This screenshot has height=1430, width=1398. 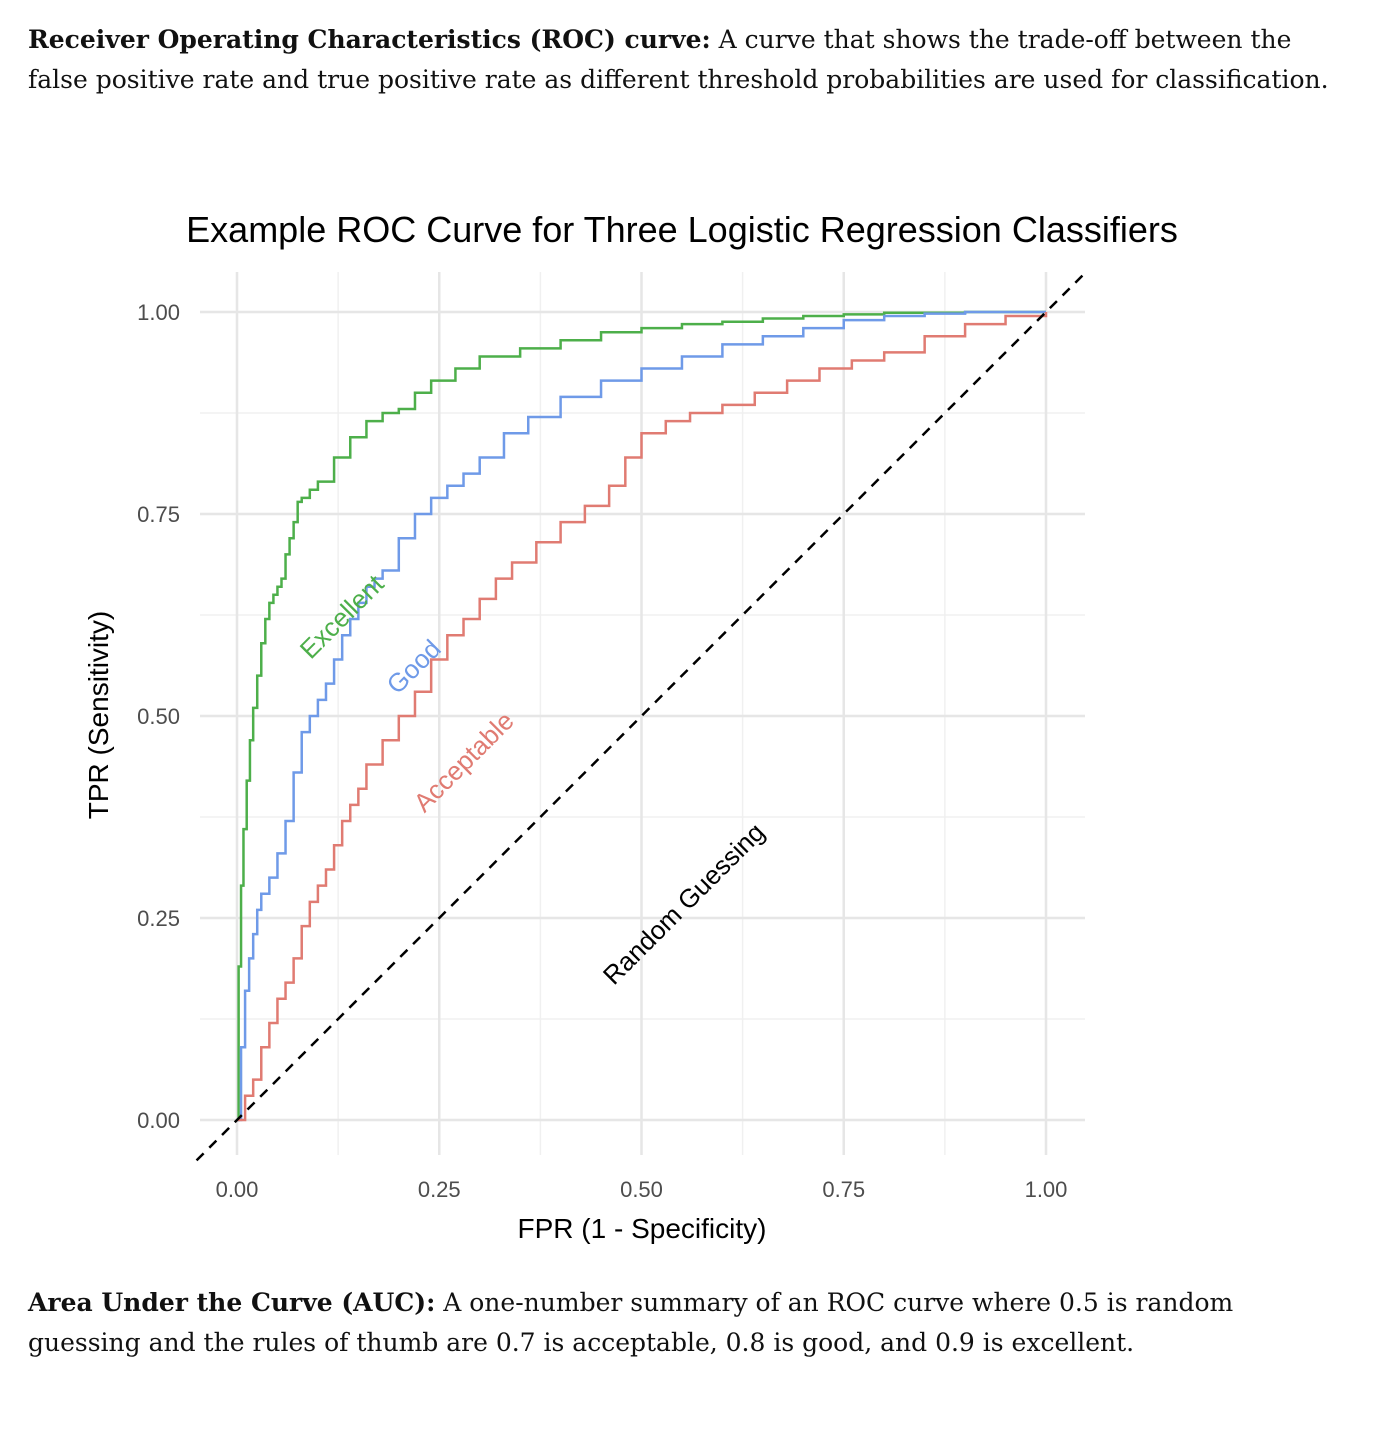 I want to click on curve-label-good: Good, so click(x=414, y=667).